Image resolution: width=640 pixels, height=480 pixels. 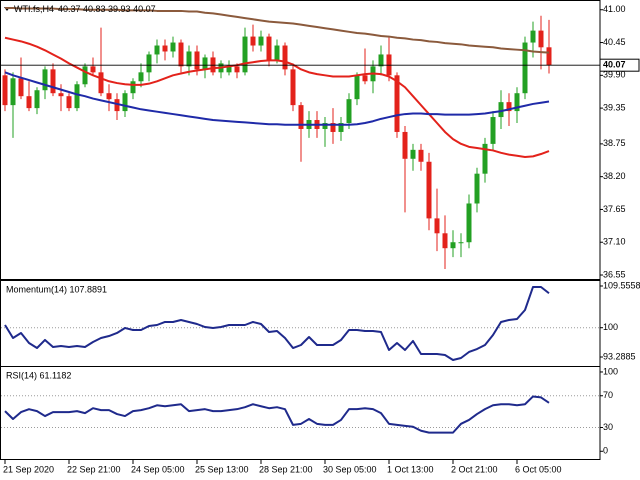 I want to click on y-tick-label: 38.75, so click(x=614, y=143).